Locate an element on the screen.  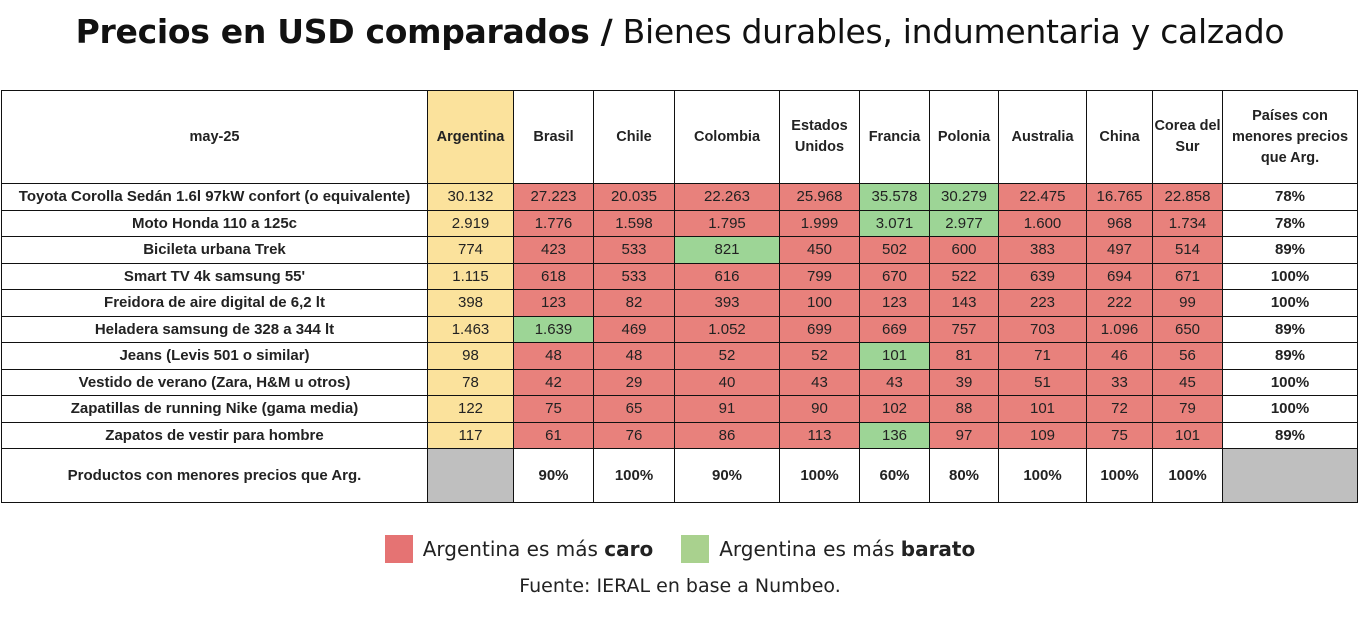
price-cell: 35.578 is located at coordinates (894, 197).